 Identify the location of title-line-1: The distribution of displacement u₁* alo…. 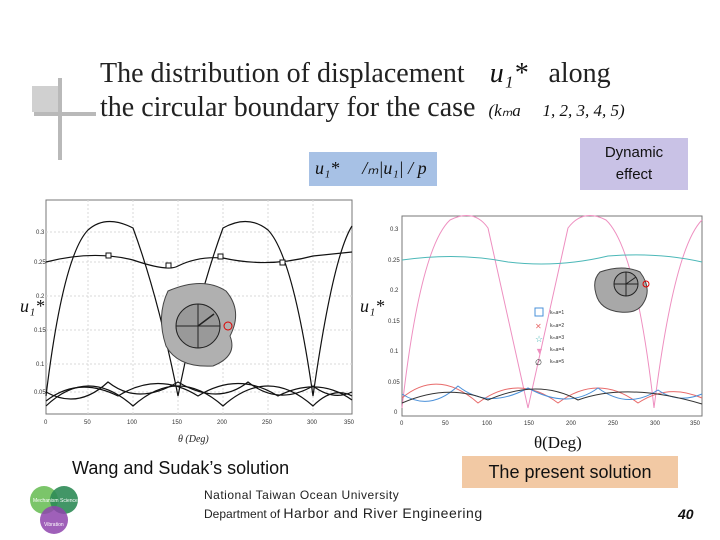
(362, 74).